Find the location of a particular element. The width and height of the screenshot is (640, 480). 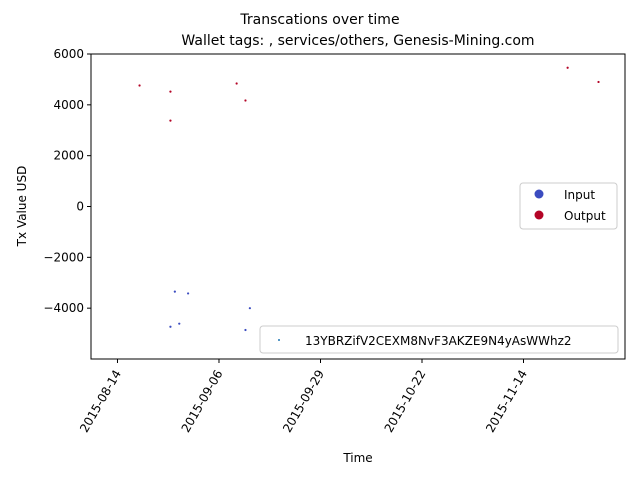

legend-box is located at coordinates (568, 206).